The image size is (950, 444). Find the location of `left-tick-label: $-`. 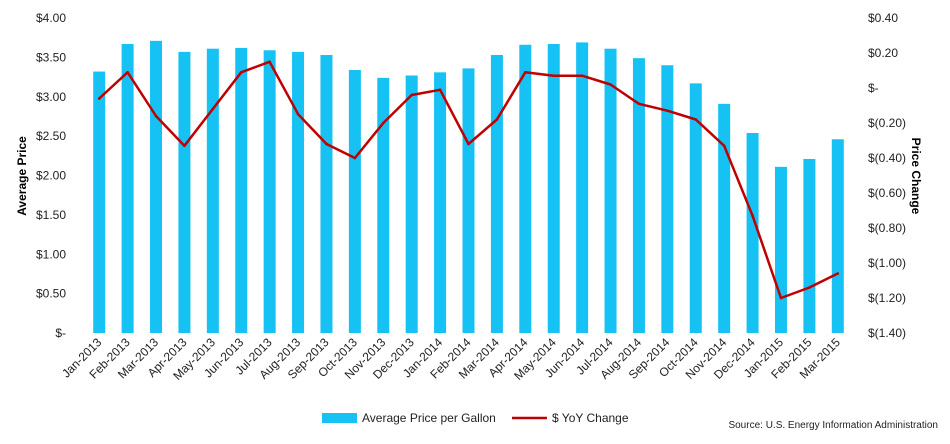

left-tick-label: $- is located at coordinates (60, 333).